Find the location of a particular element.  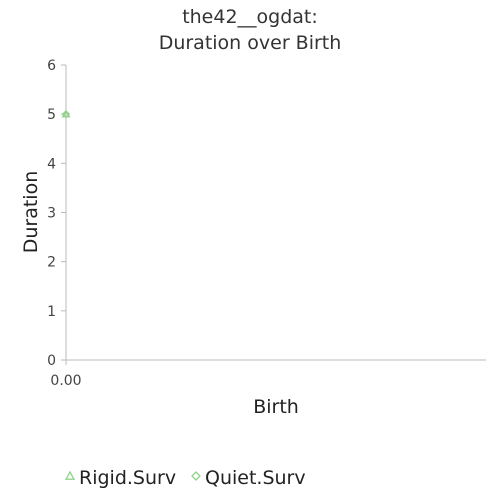

y-tick-label: 0 is located at coordinates (51, 361).